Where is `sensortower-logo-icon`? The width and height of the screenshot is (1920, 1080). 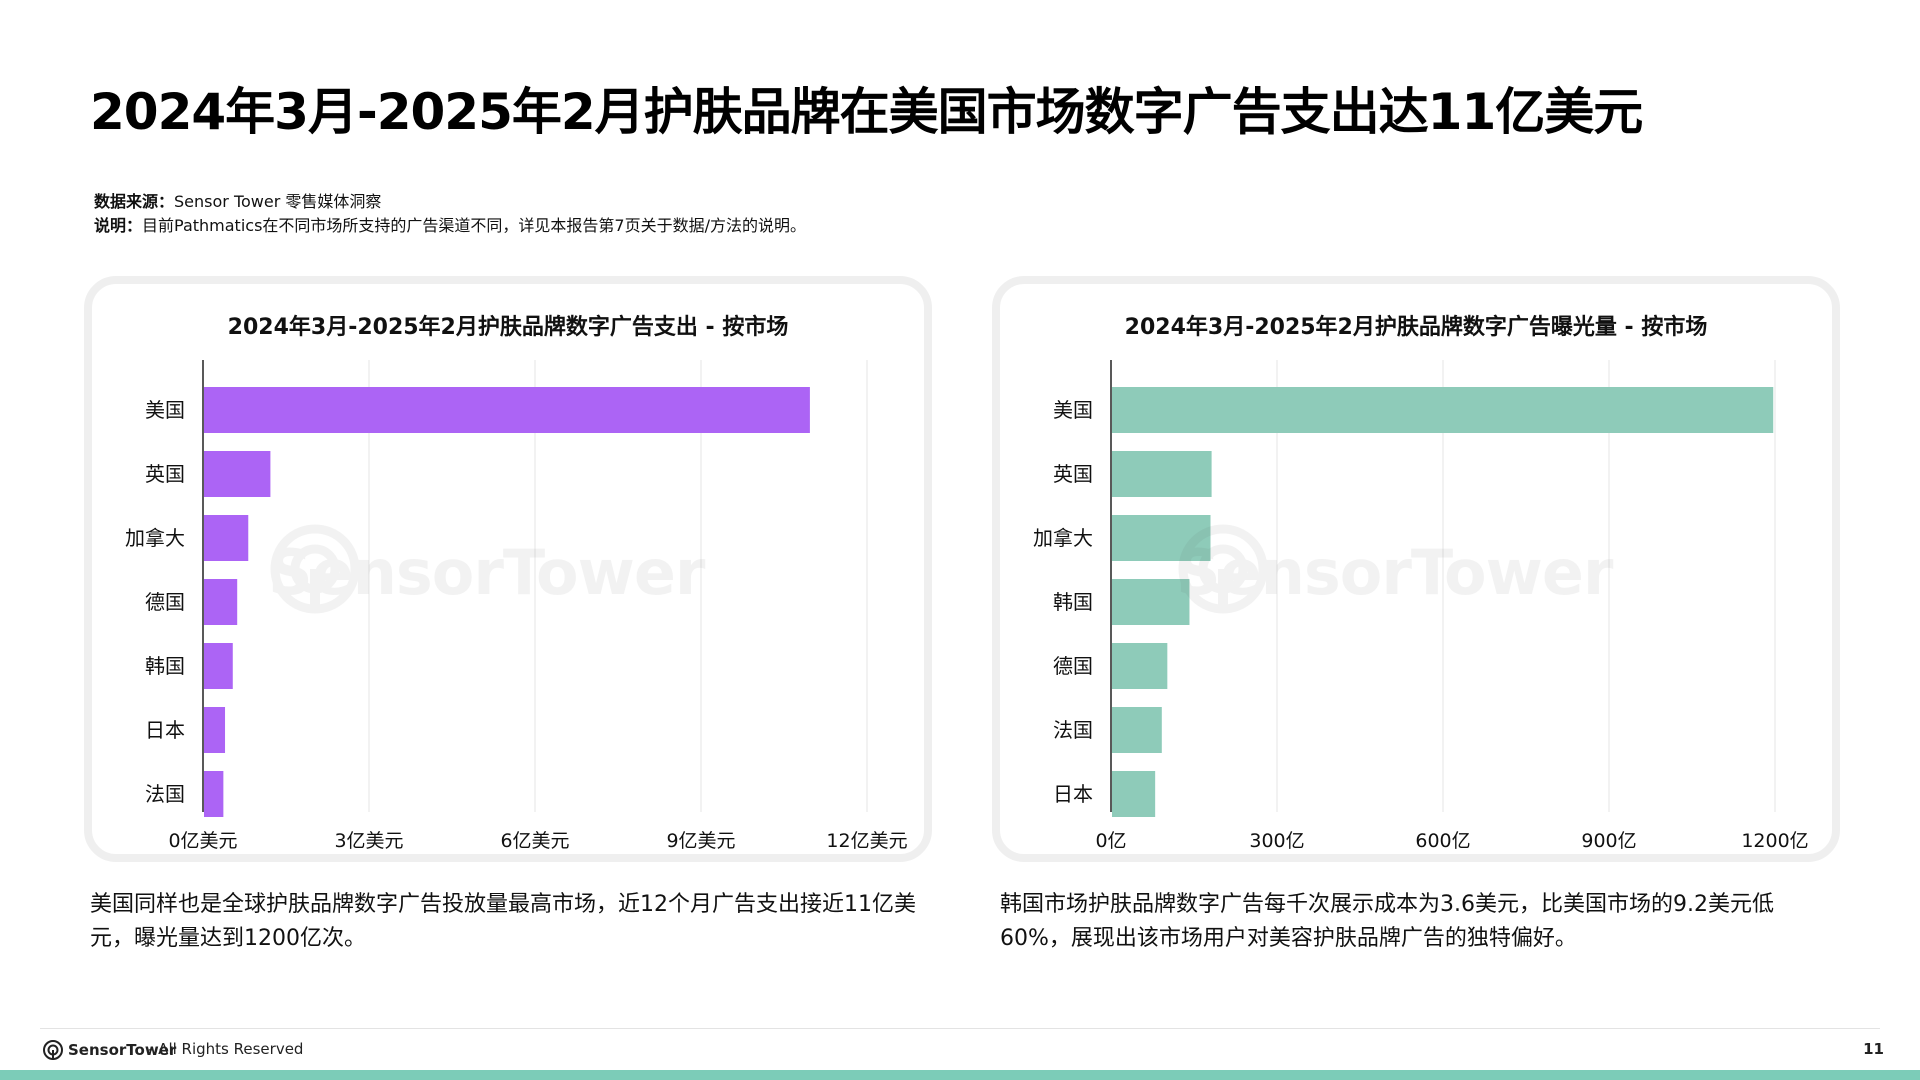 sensortower-logo-icon is located at coordinates (53, 1050).